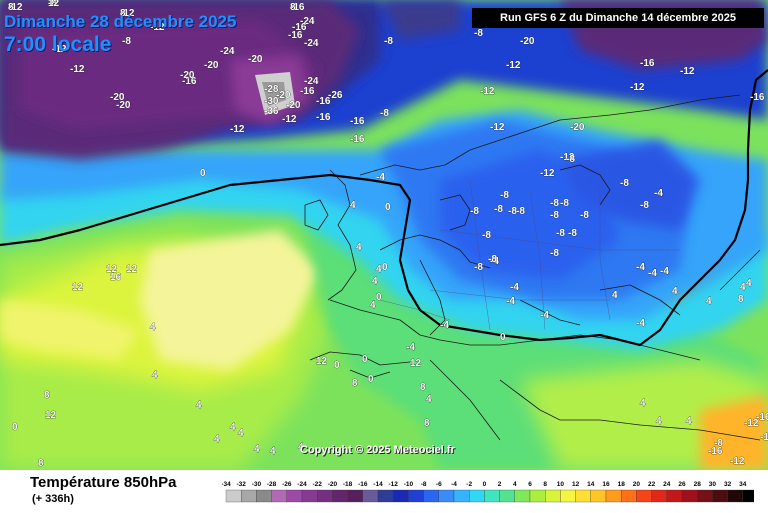  I want to click on legend-tick-label: -32, so click(241, 484).